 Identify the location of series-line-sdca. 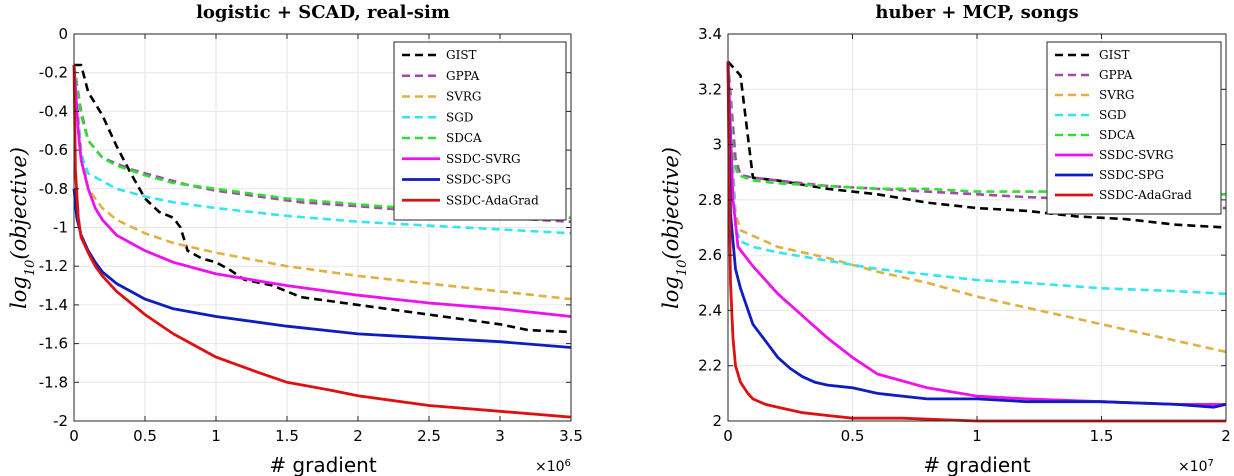
(976, 128).